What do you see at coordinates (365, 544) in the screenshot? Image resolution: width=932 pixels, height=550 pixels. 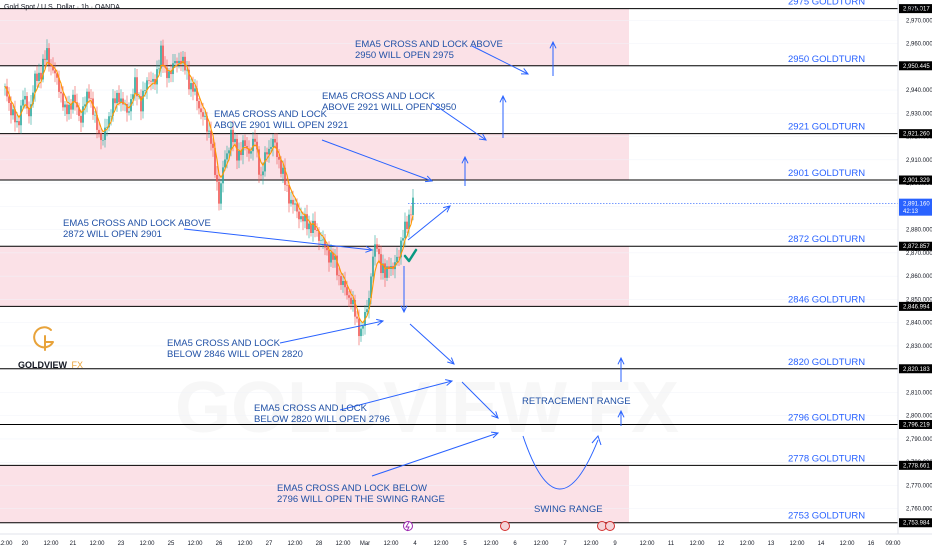 I see `time-tick-label: Mar` at bounding box center [365, 544].